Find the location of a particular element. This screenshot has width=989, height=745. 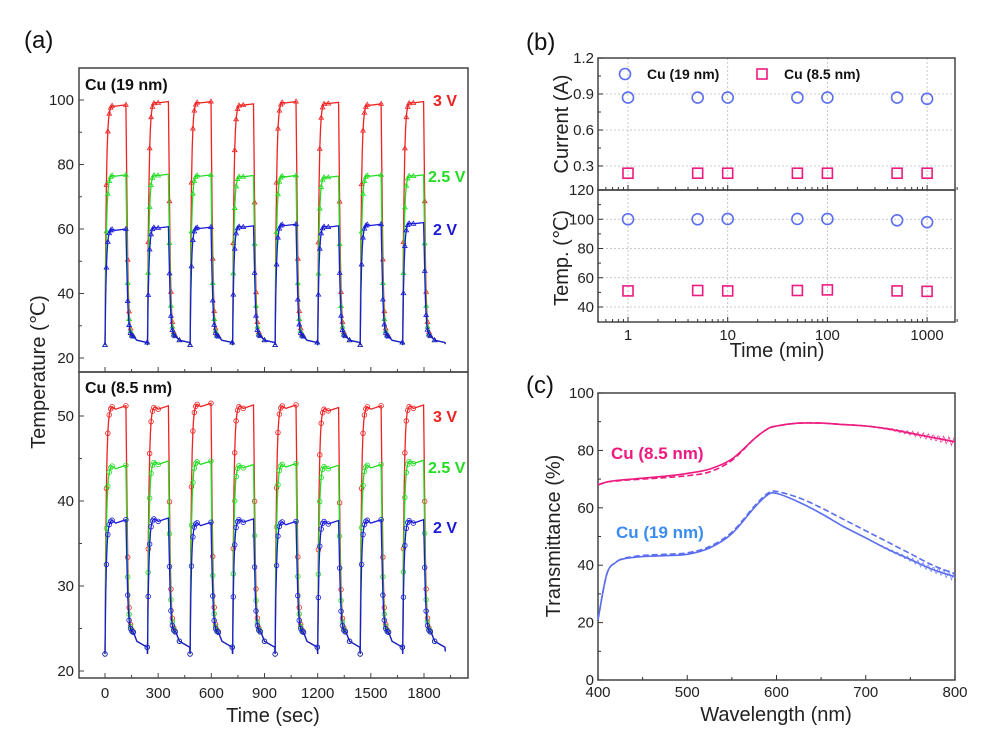

x-tick-label: 1500 is located at coordinates (370, 693).